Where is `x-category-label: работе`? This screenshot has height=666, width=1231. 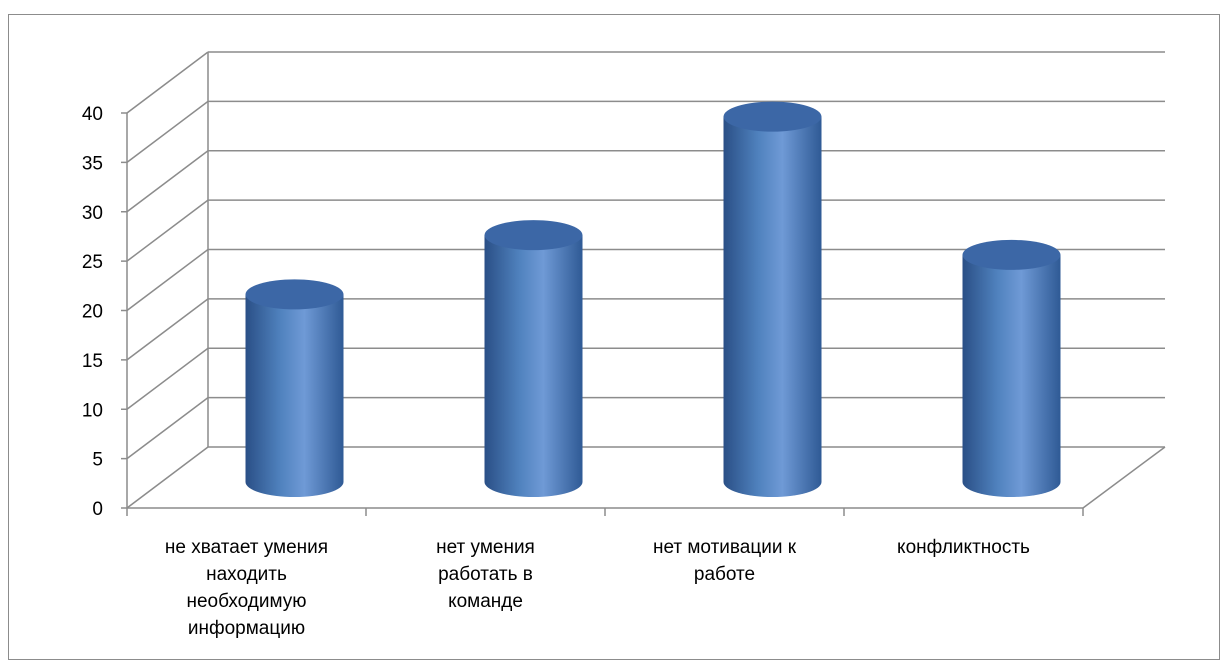 x-category-label: работе is located at coordinates (724, 574).